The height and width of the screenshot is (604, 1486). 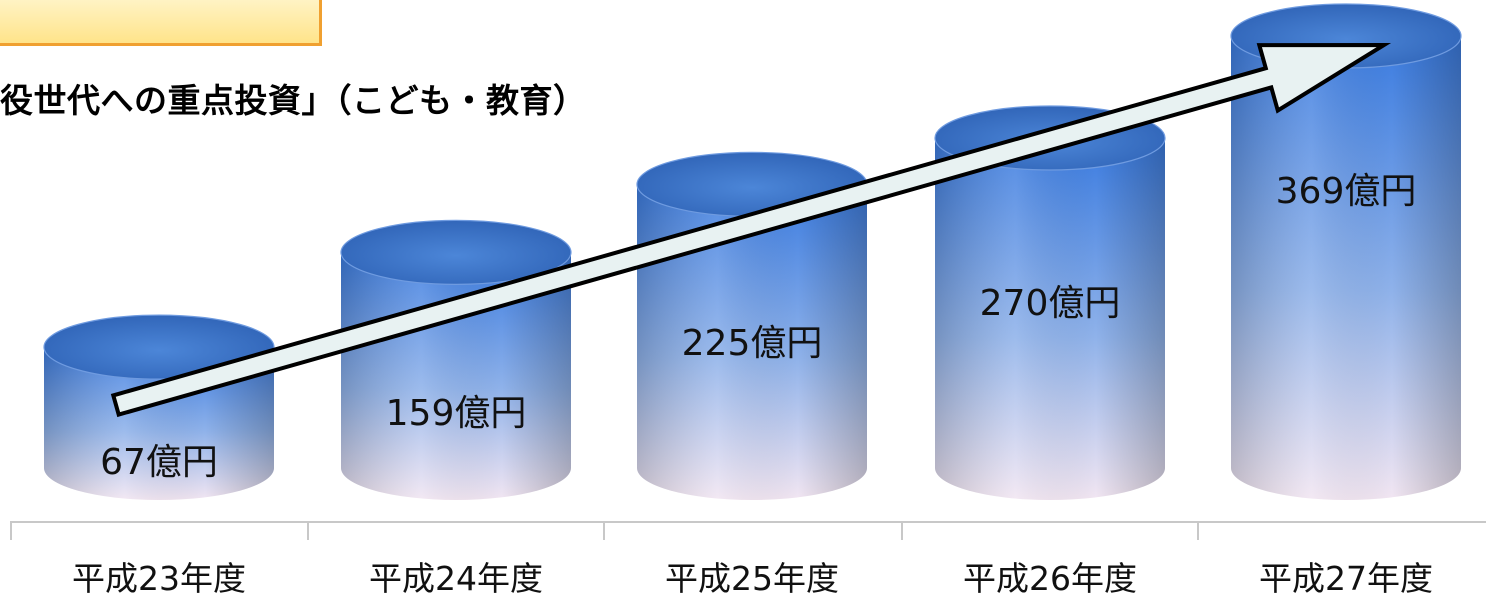 What do you see at coordinates (159, 578) in the screenshot?
I see `x-tick-label: 平成23年度` at bounding box center [159, 578].